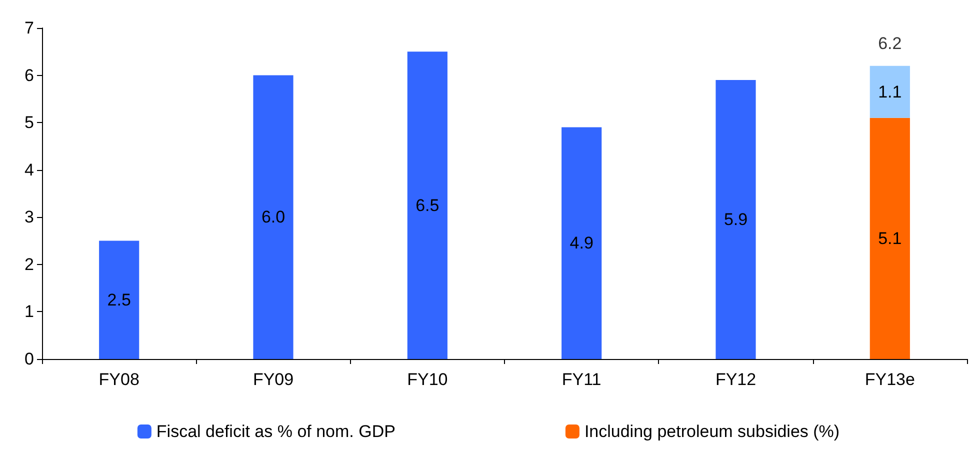 The height and width of the screenshot is (453, 977). I want to click on y-tick-label: 1, so click(29, 312).